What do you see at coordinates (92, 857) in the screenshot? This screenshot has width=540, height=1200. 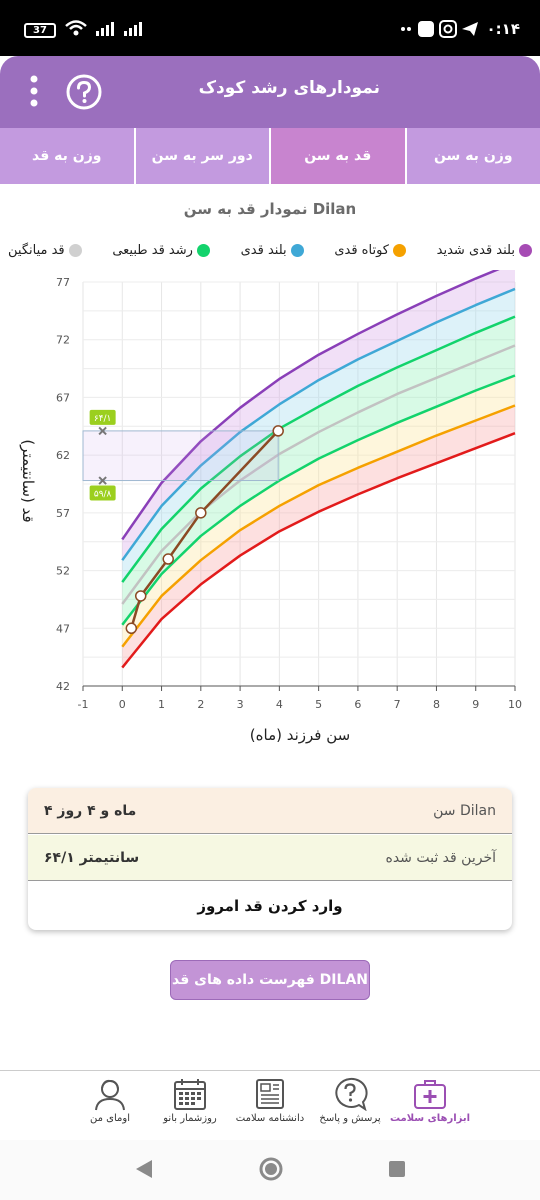 I see `last-height-value: ۶۴/۱ سانتیمتر` at bounding box center [92, 857].